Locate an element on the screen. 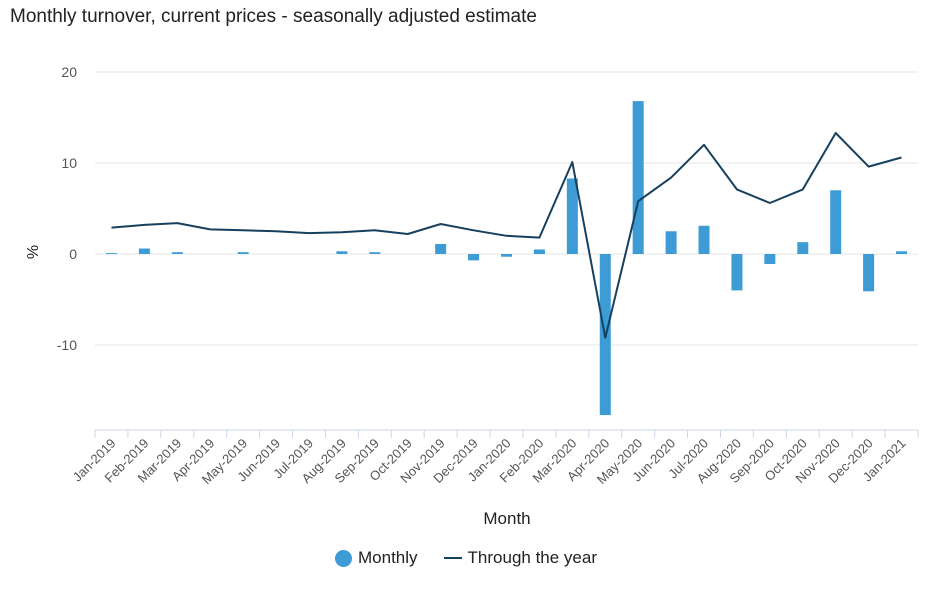 The width and height of the screenshot is (932, 597). legend-label-monthly: Monthly is located at coordinates (388, 557).